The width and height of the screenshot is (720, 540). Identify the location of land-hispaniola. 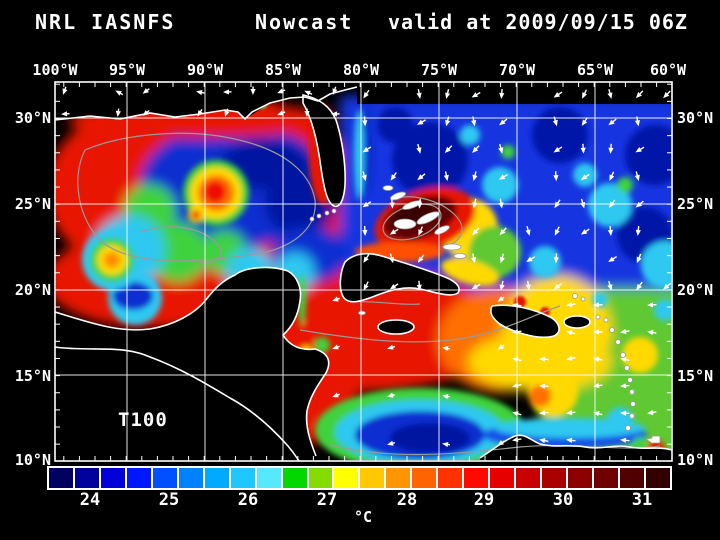
(525, 321).